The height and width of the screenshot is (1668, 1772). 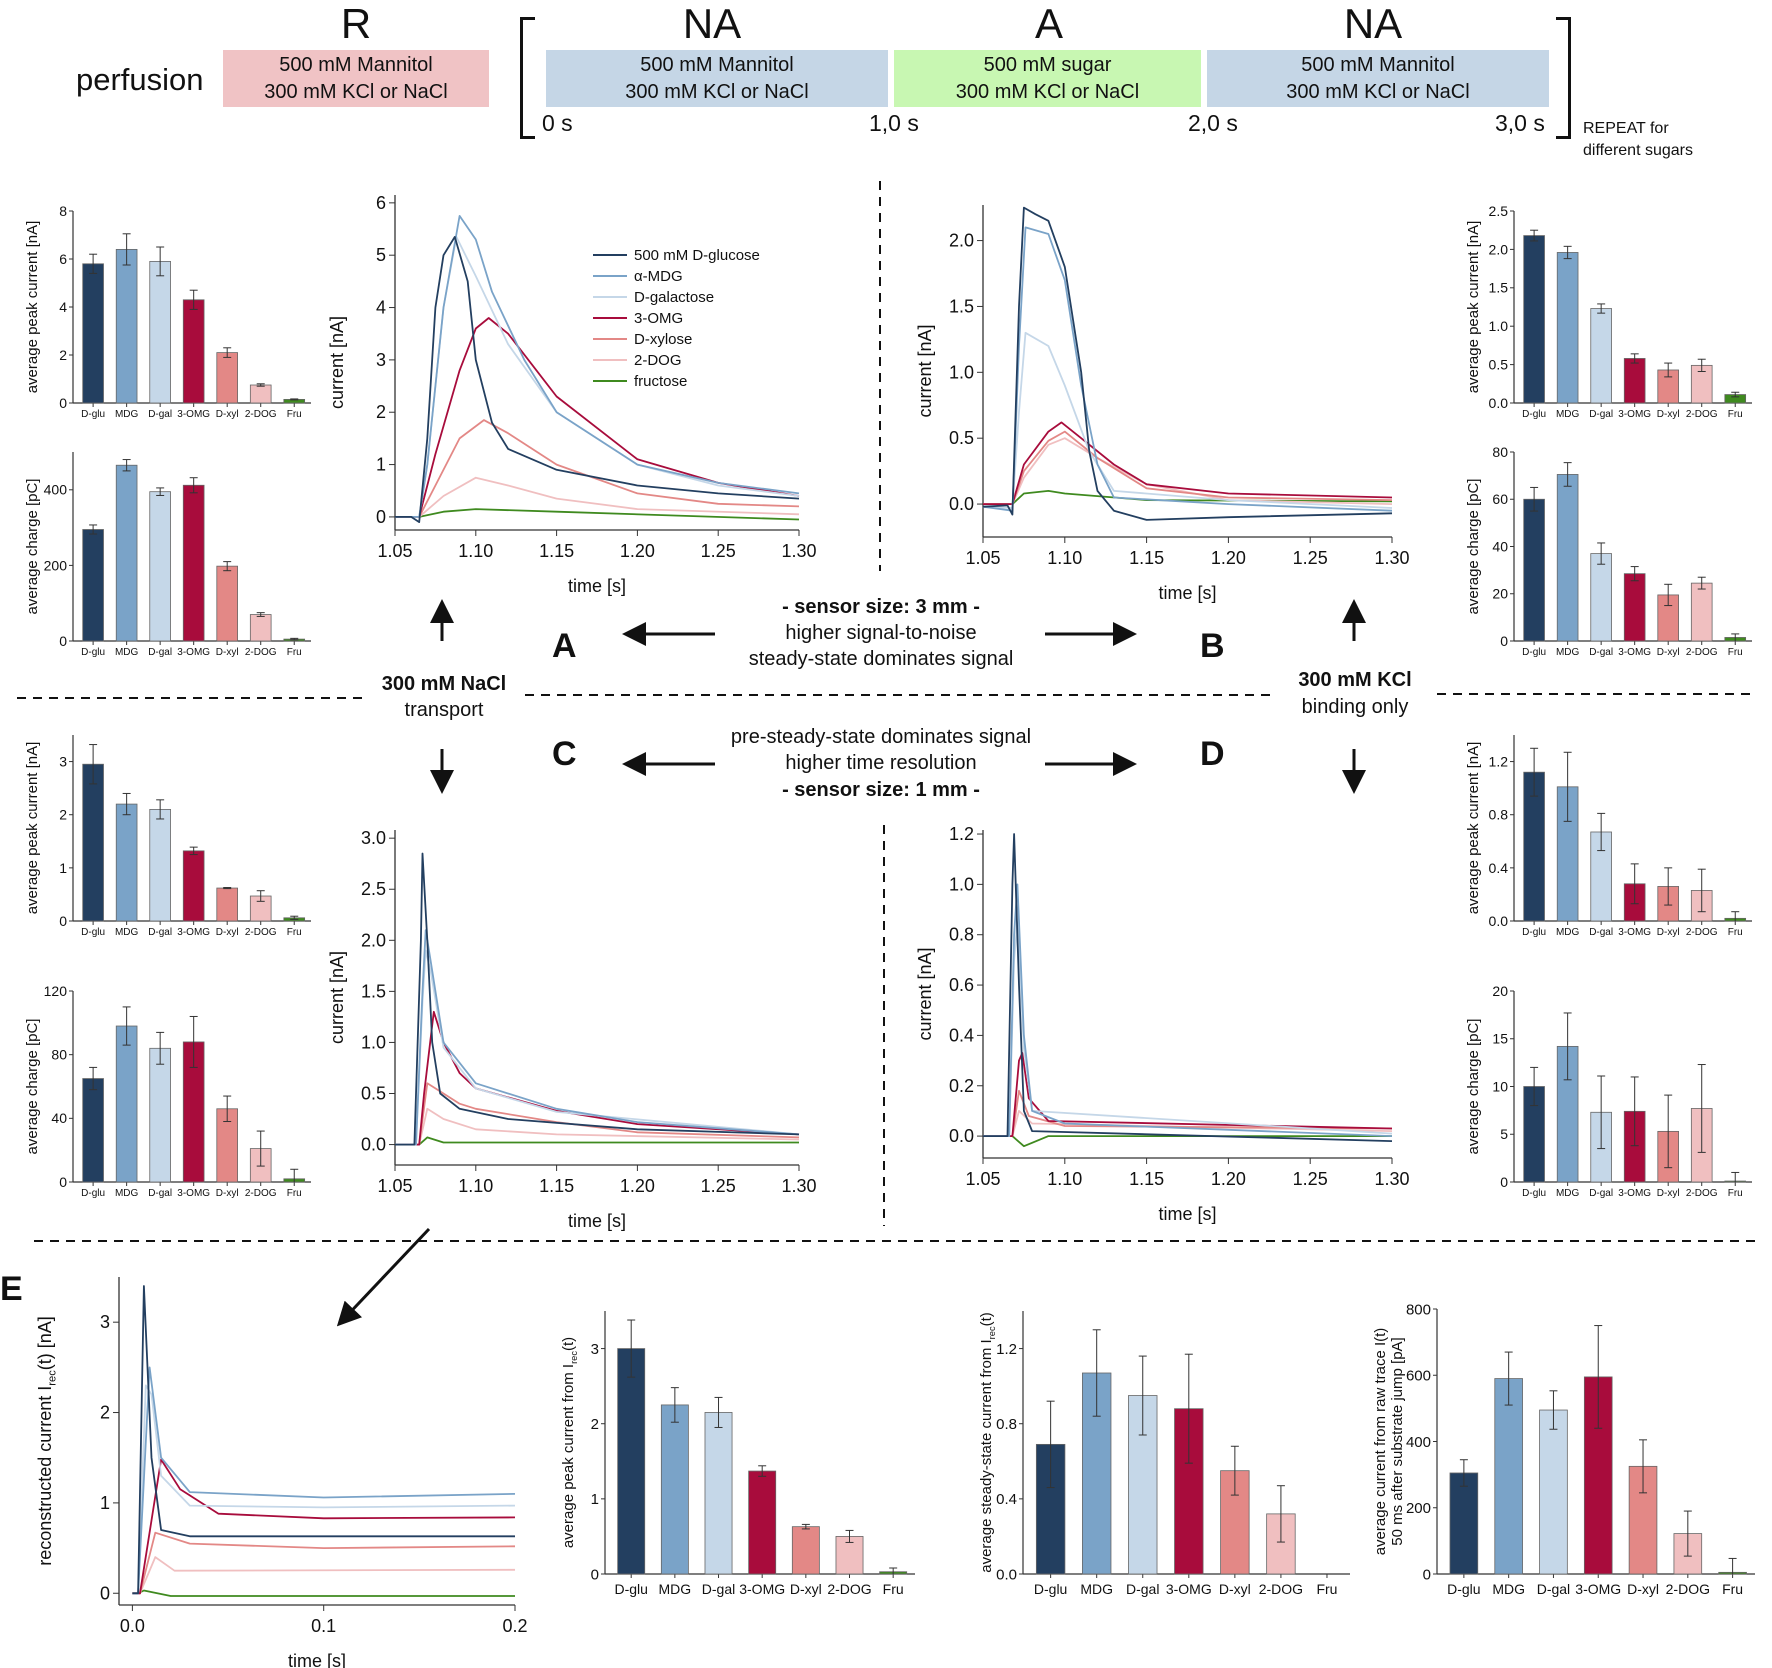 What do you see at coordinates (59, 1055) in the screenshot?
I see `y-tick-label: 80` at bounding box center [59, 1055].